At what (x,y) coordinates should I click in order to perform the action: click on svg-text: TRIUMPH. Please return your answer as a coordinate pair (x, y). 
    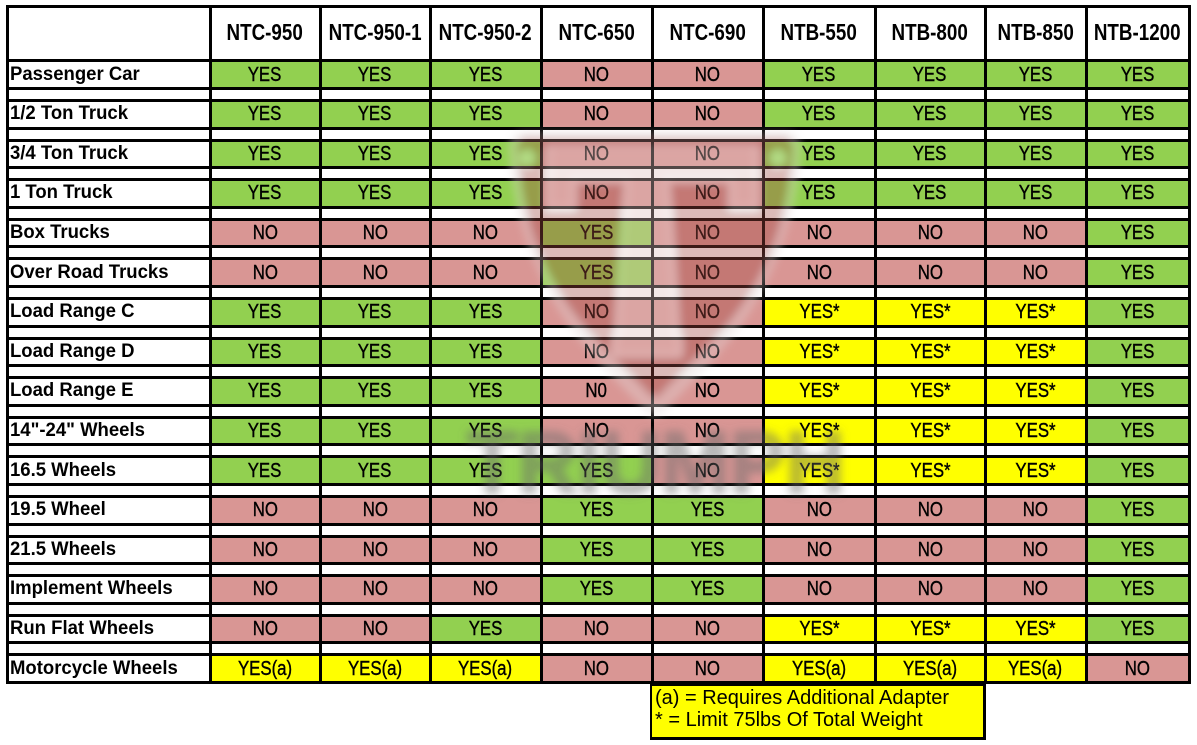
    Looking at the image, I should click on (656, 462).